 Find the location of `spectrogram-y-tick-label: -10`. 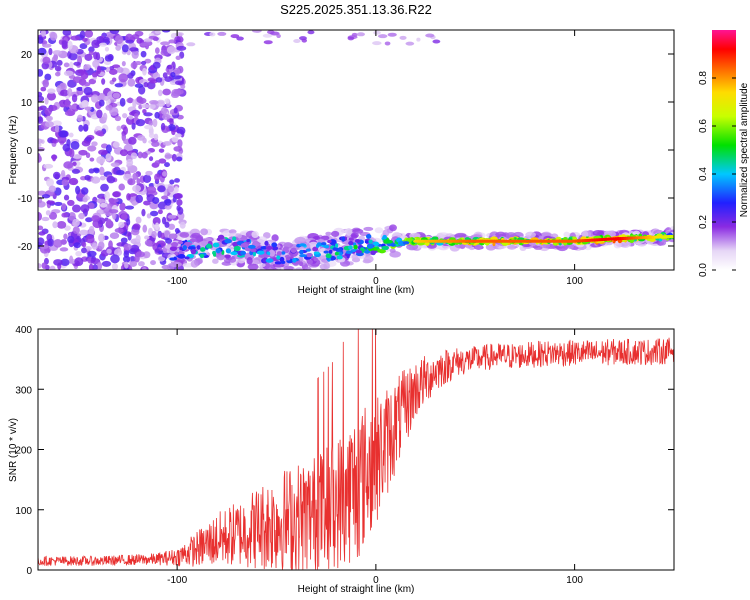

spectrogram-y-tick-label: -10 is located at coordinates (25, 199).